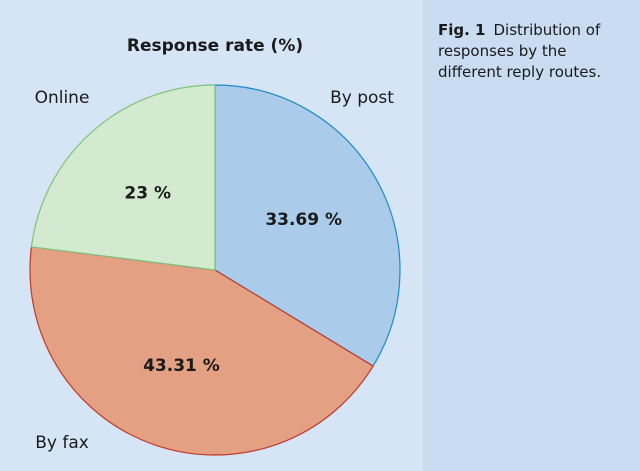 This screenshot has width=640, height=471. Describe the element at coordinates (303, 220) in the screenshot. I see `value-label: 33.69 %` at that location.